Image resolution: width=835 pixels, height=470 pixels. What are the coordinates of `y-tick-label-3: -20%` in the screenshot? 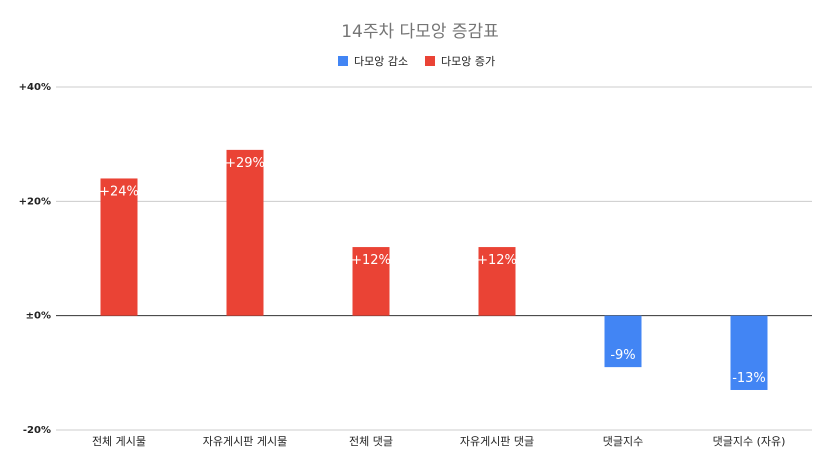 It's located at (37, 430).